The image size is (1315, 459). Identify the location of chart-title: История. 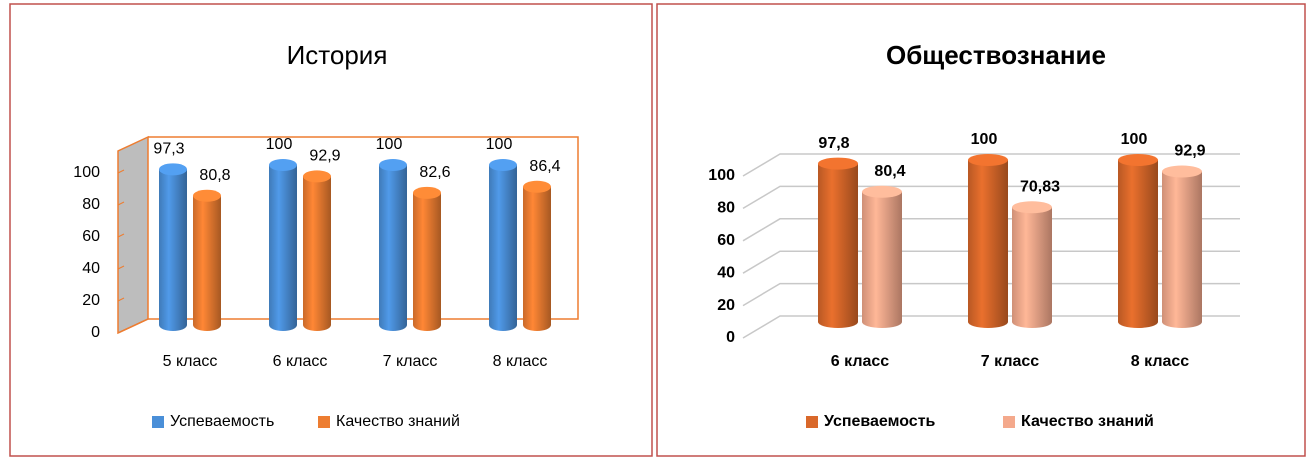
(337, 55).